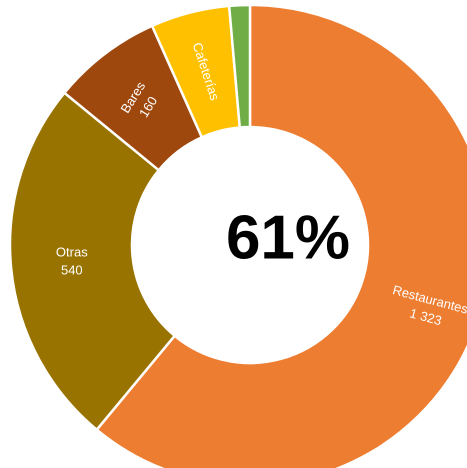 The image size is (467, 468). I want to click on segment, so click(239, 66).